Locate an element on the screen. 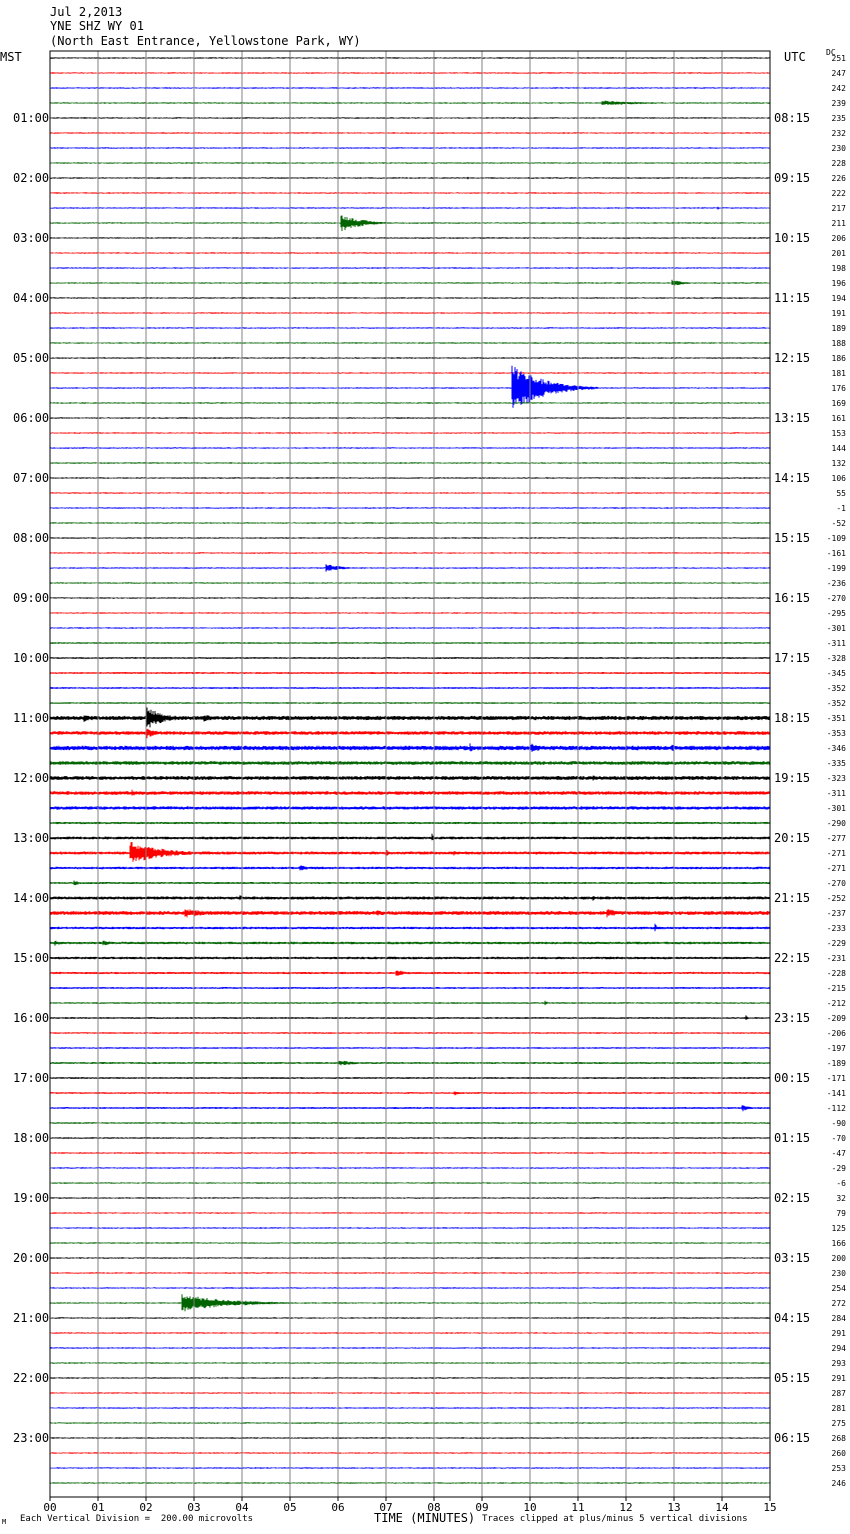 Image resolution: width=850 pixels, height=1534 pixels. x-tick-label-09: 09 is located at coordinates (481, 1507).